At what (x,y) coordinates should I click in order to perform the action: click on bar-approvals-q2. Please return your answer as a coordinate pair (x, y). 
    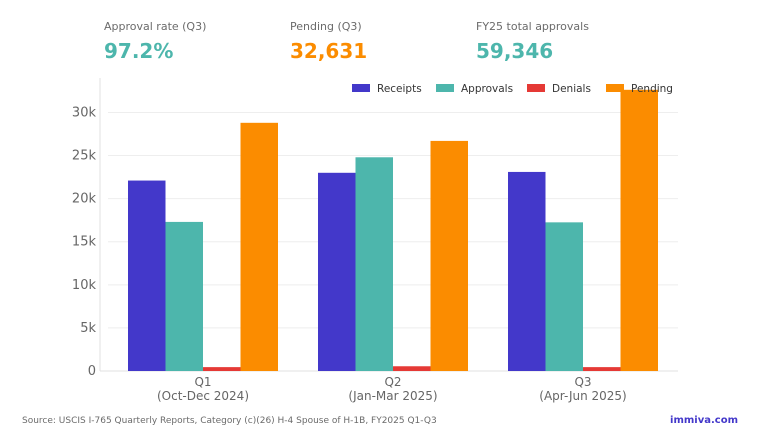
    Looking at the image, I should click on (374, 264).